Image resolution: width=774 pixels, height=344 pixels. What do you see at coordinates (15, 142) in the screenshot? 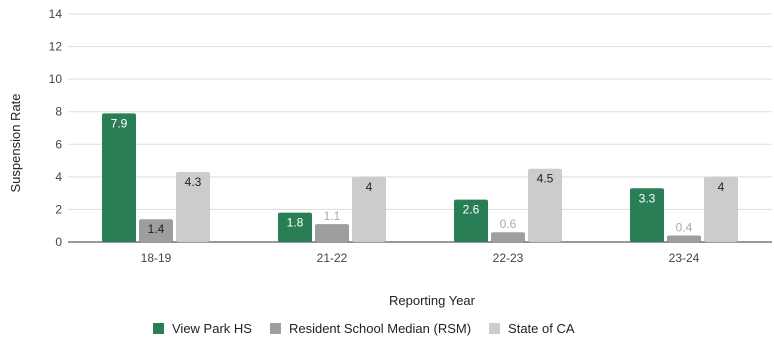
I see `y-axis-title: Suspension Rate` at bounding box center [15, 142].